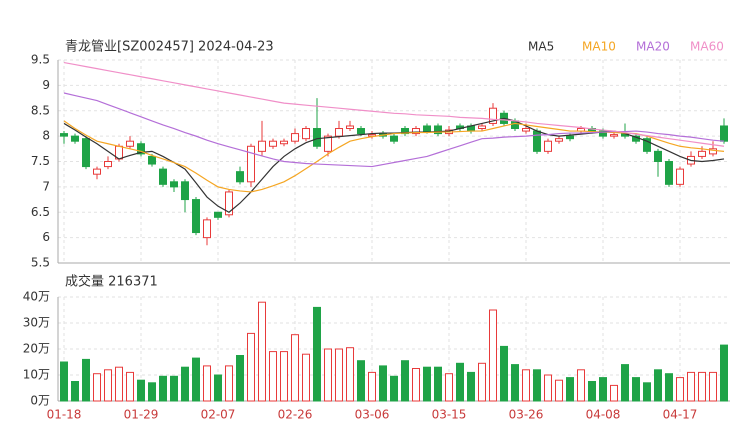 This screenshot has width=740, height=440. I want to click on legend-label: MA5, so click(541, 47).